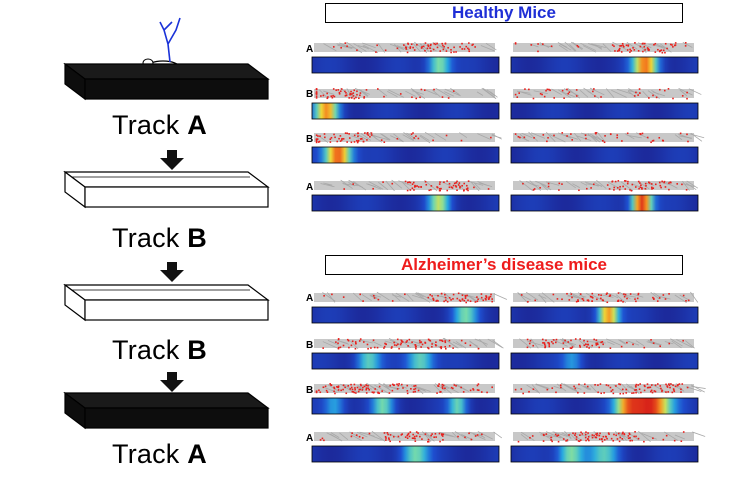 This screenshot has width=743, height=477. What do you see at coordinates (159, 125) in the screenshot?
I see `track-label-1: Track A` at bounding box center [159, 125].